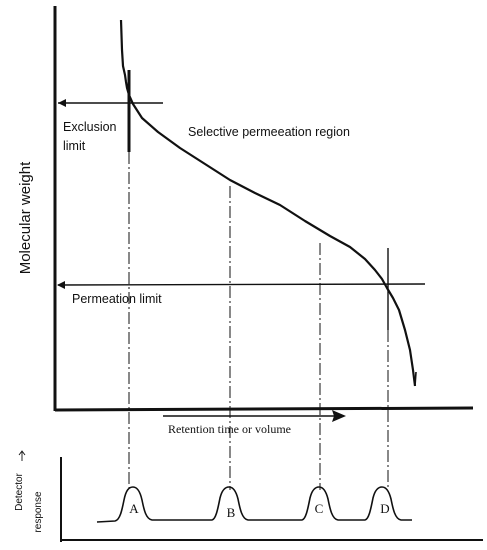 This screenshot has height=550, width=487. I want to click on x-axis-label: Retention time or volume, so click(229, 429).